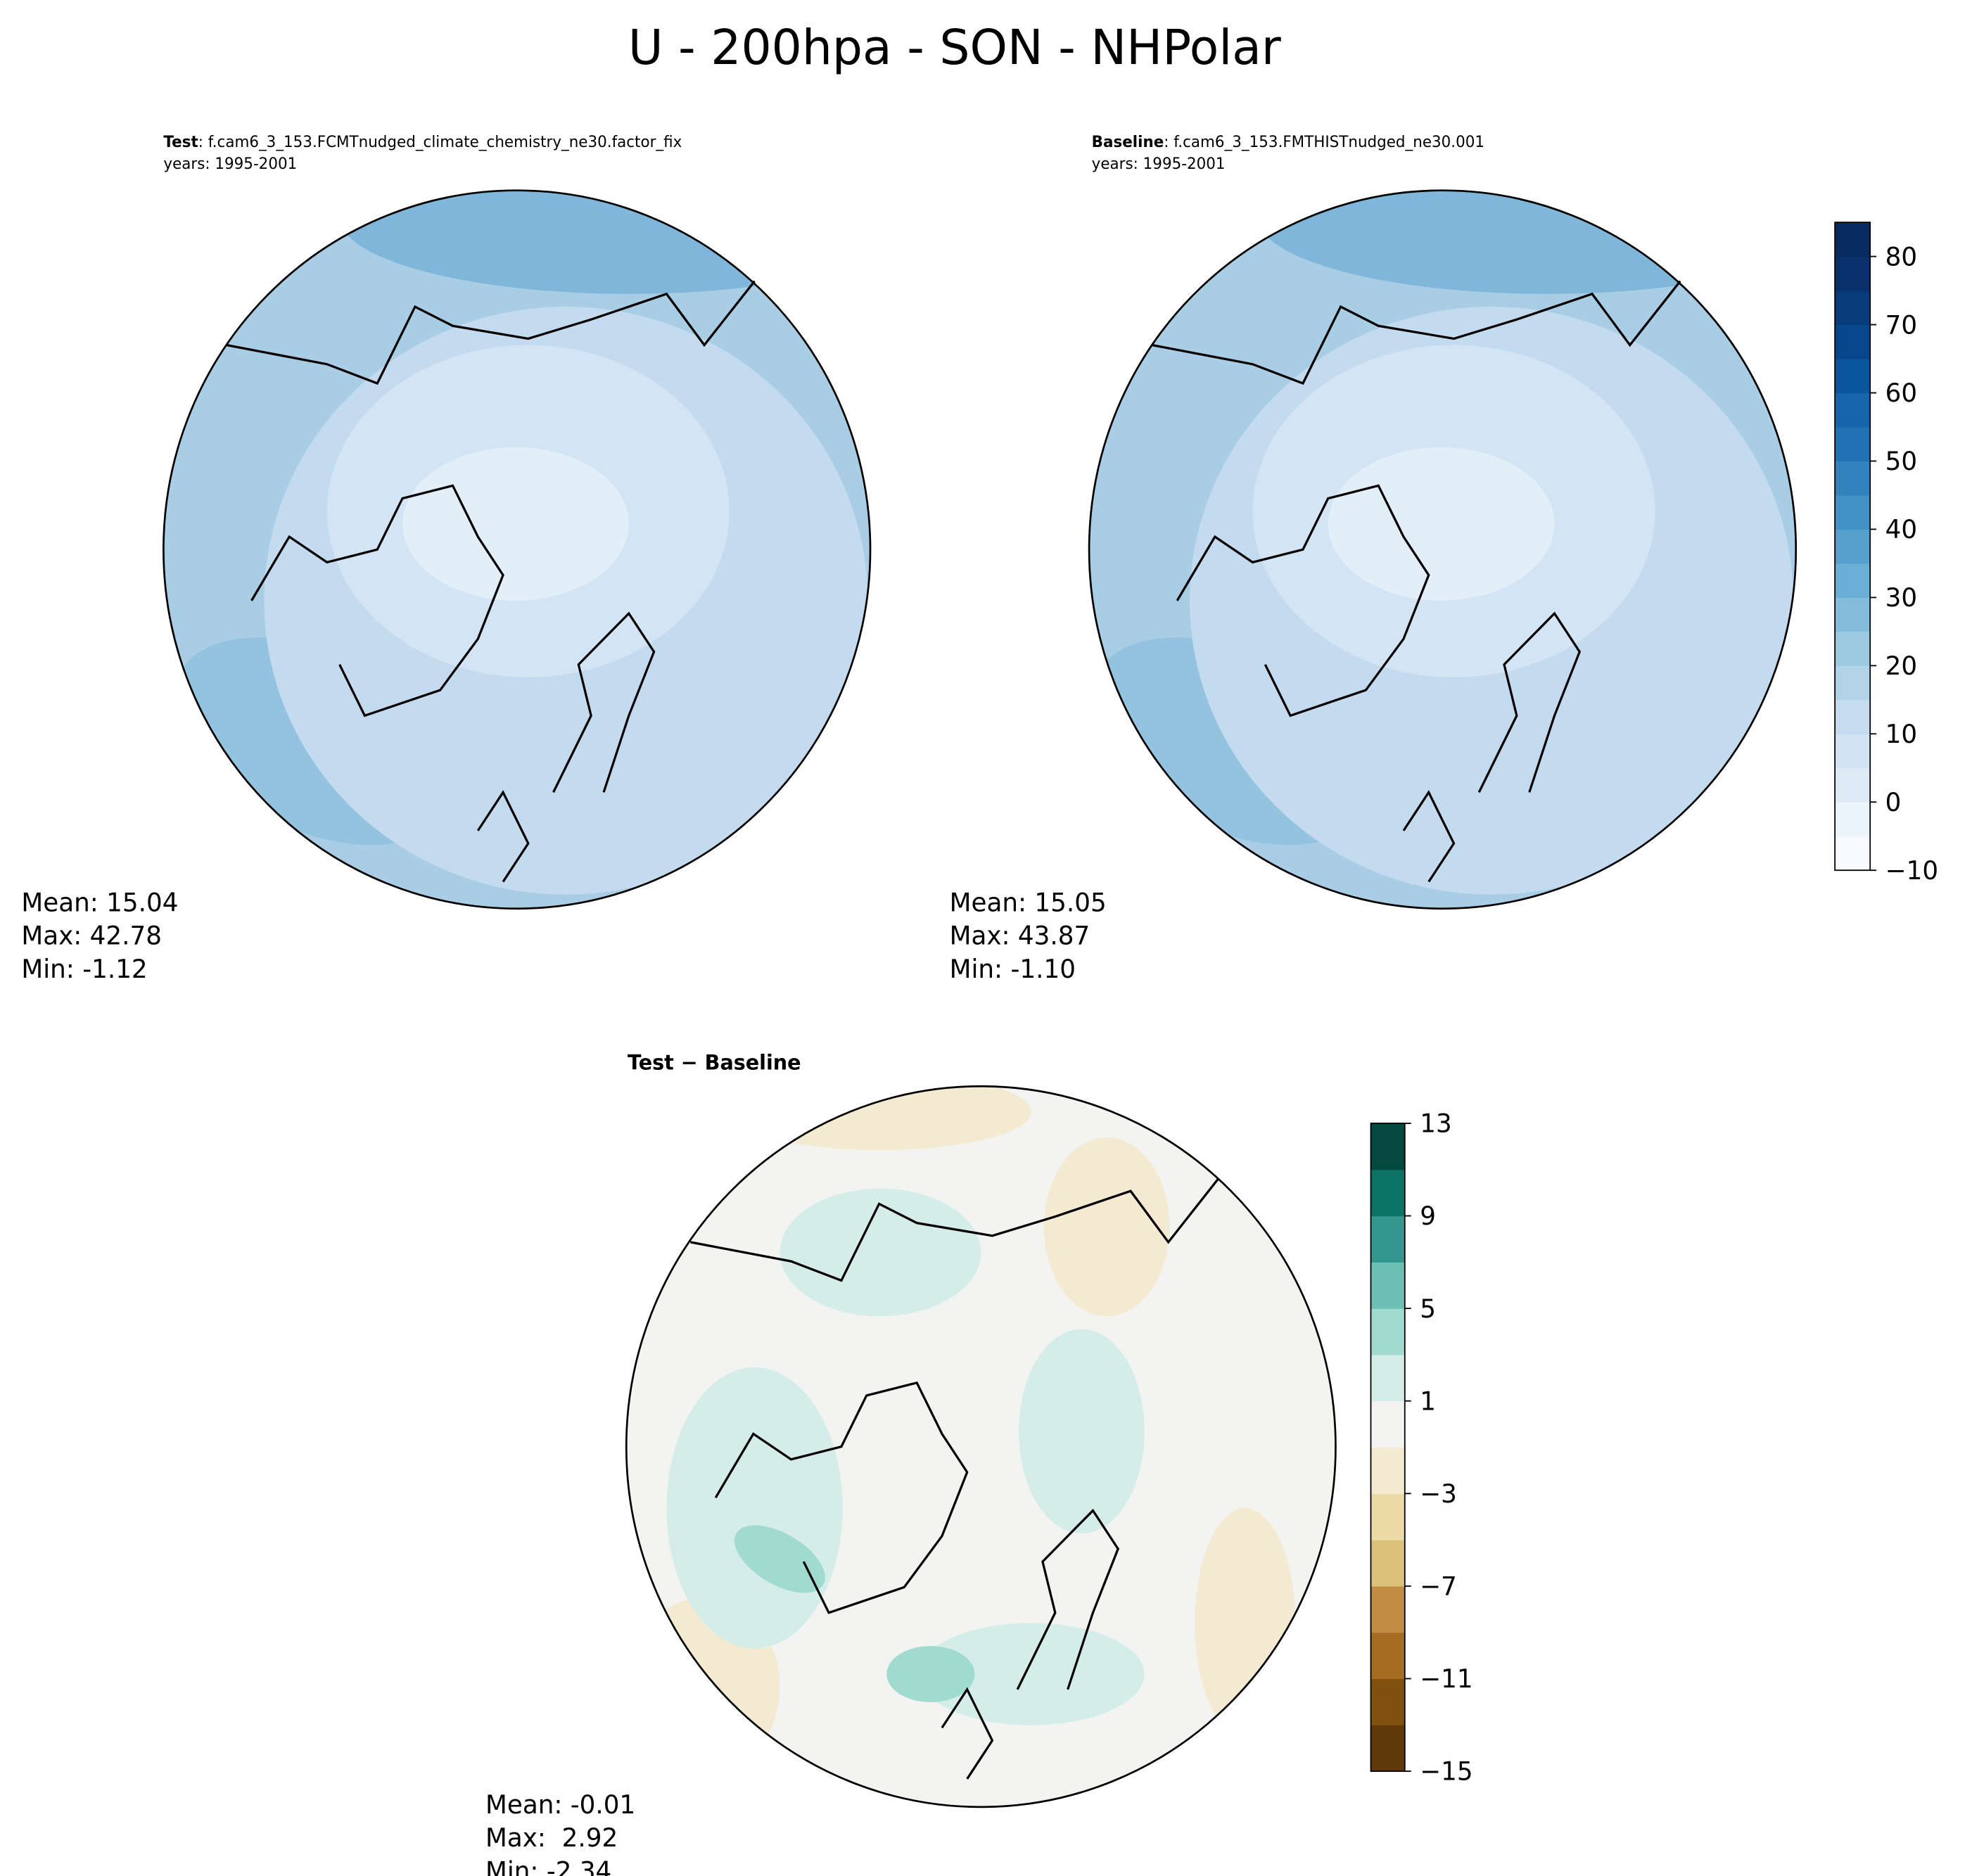 Image resolution: width=1972 pixels, height=1876 pixels. I want to click on colorbar-tick-label: 80, so click(1901, 257).